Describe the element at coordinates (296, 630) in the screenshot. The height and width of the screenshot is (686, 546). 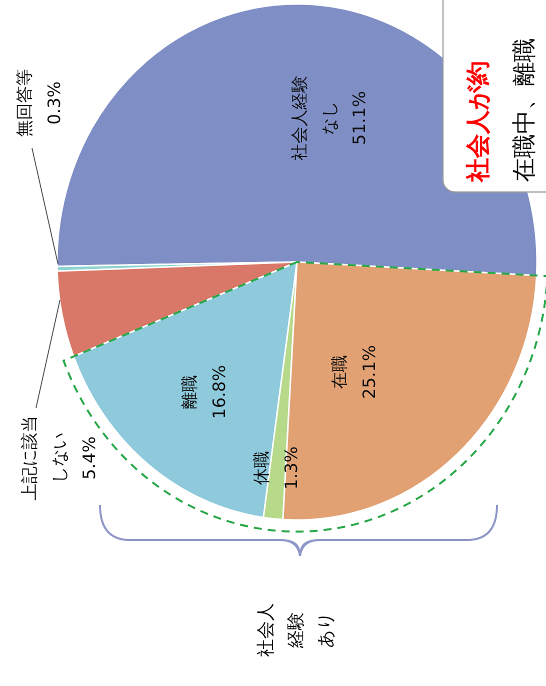
I see `annotation: 社会人経験あり` at that location.